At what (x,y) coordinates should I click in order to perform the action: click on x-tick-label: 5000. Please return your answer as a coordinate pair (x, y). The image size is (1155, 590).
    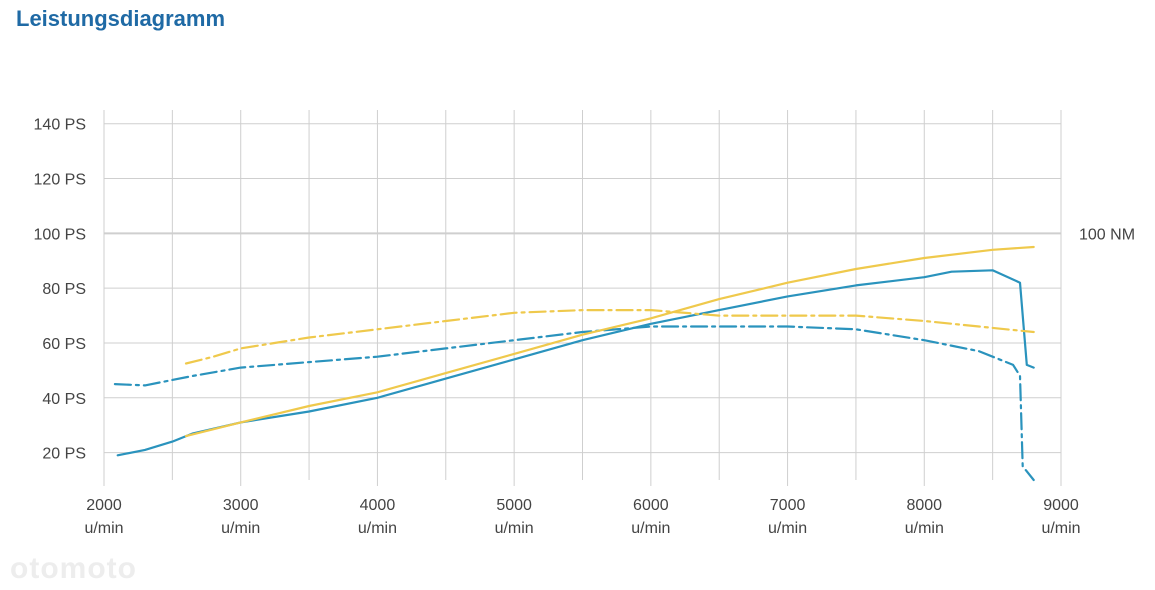
    Looking at the image, I should click on (514, 505).